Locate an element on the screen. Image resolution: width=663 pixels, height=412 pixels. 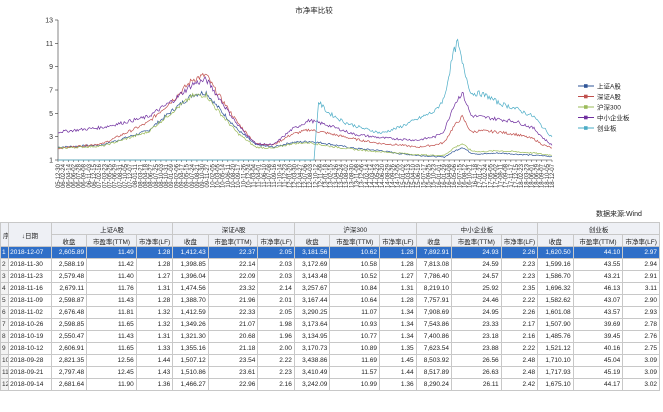
table-cell: 1.32 is located at coordinates (154, 324).